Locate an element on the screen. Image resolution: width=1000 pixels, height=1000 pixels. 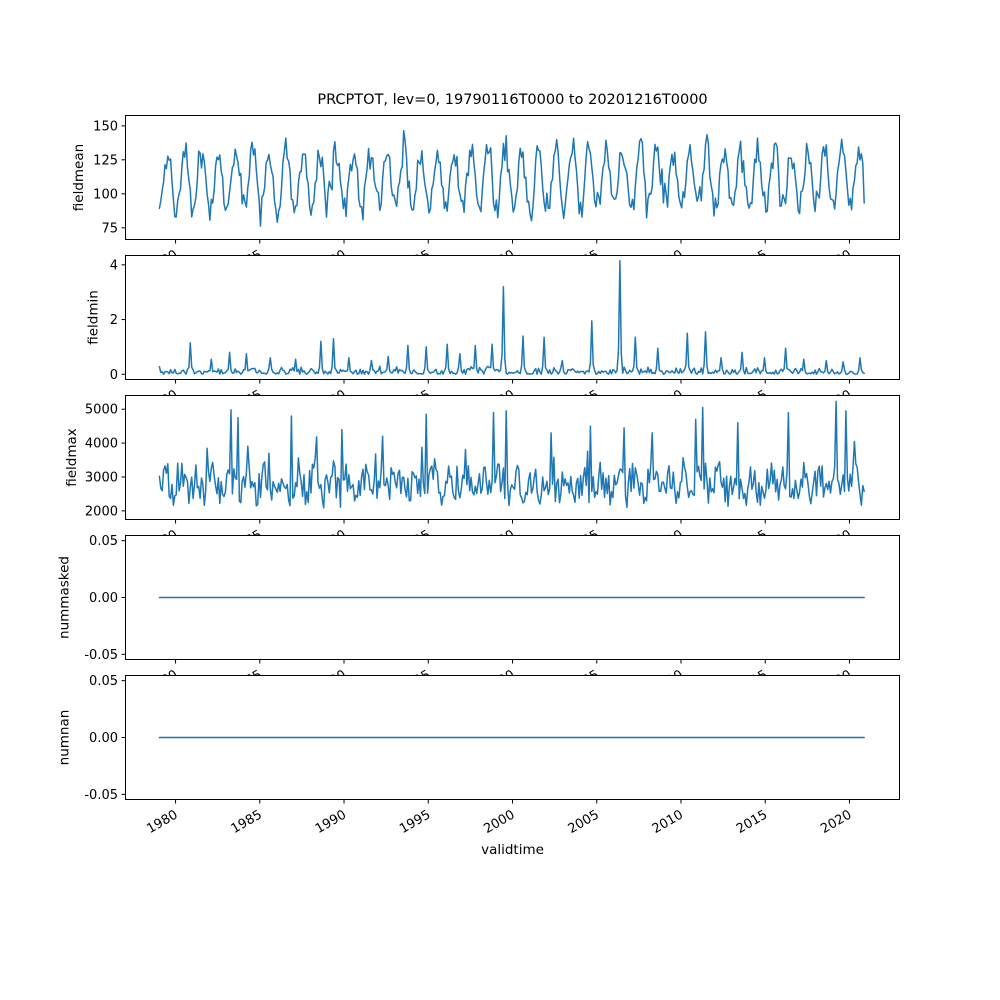
y-tick-label: 2 is located at coordinates (114, 320).